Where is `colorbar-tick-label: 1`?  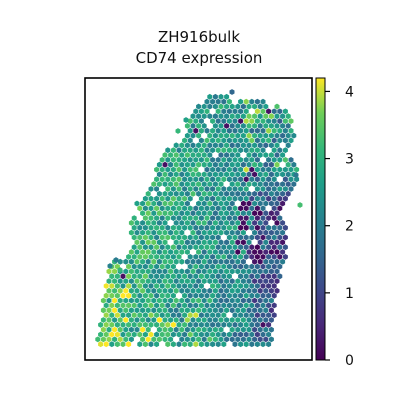 colorbar-tick-label: 1 is located at coordinates (349, 294).